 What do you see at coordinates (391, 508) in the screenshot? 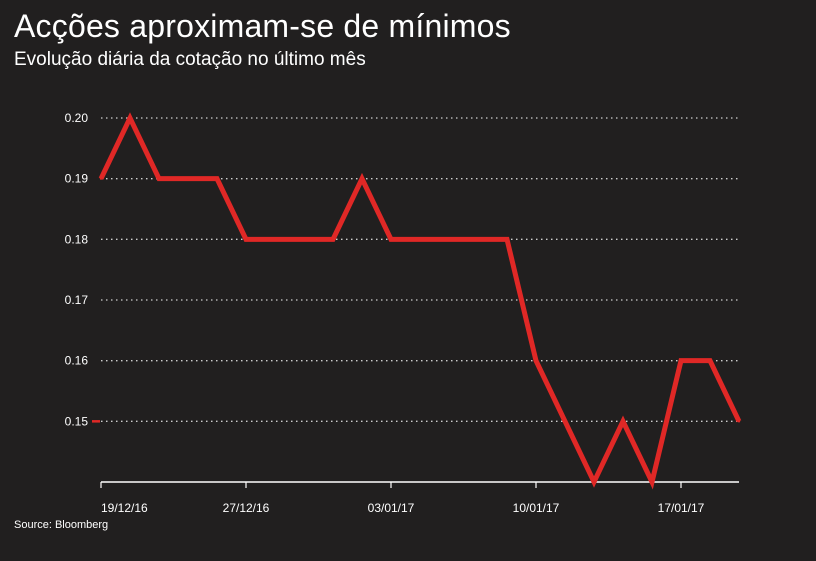
I see `x-tick-label: 03/01/17` at bounding box center [391, 508].